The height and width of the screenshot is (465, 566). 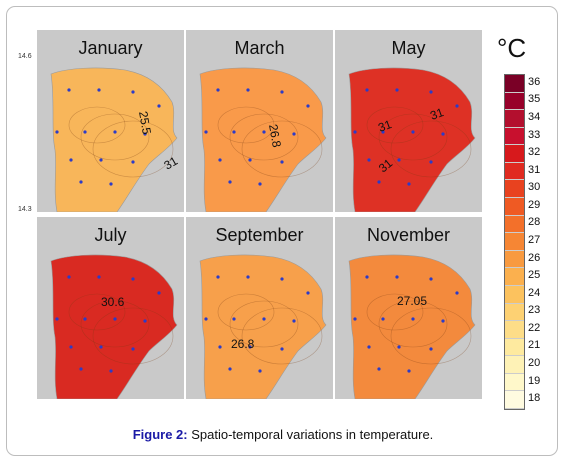 What do you see at coordinates (512, 48) in the screenshot?
I see `legend-unit-label: °C` at bounding box center [512, 48].